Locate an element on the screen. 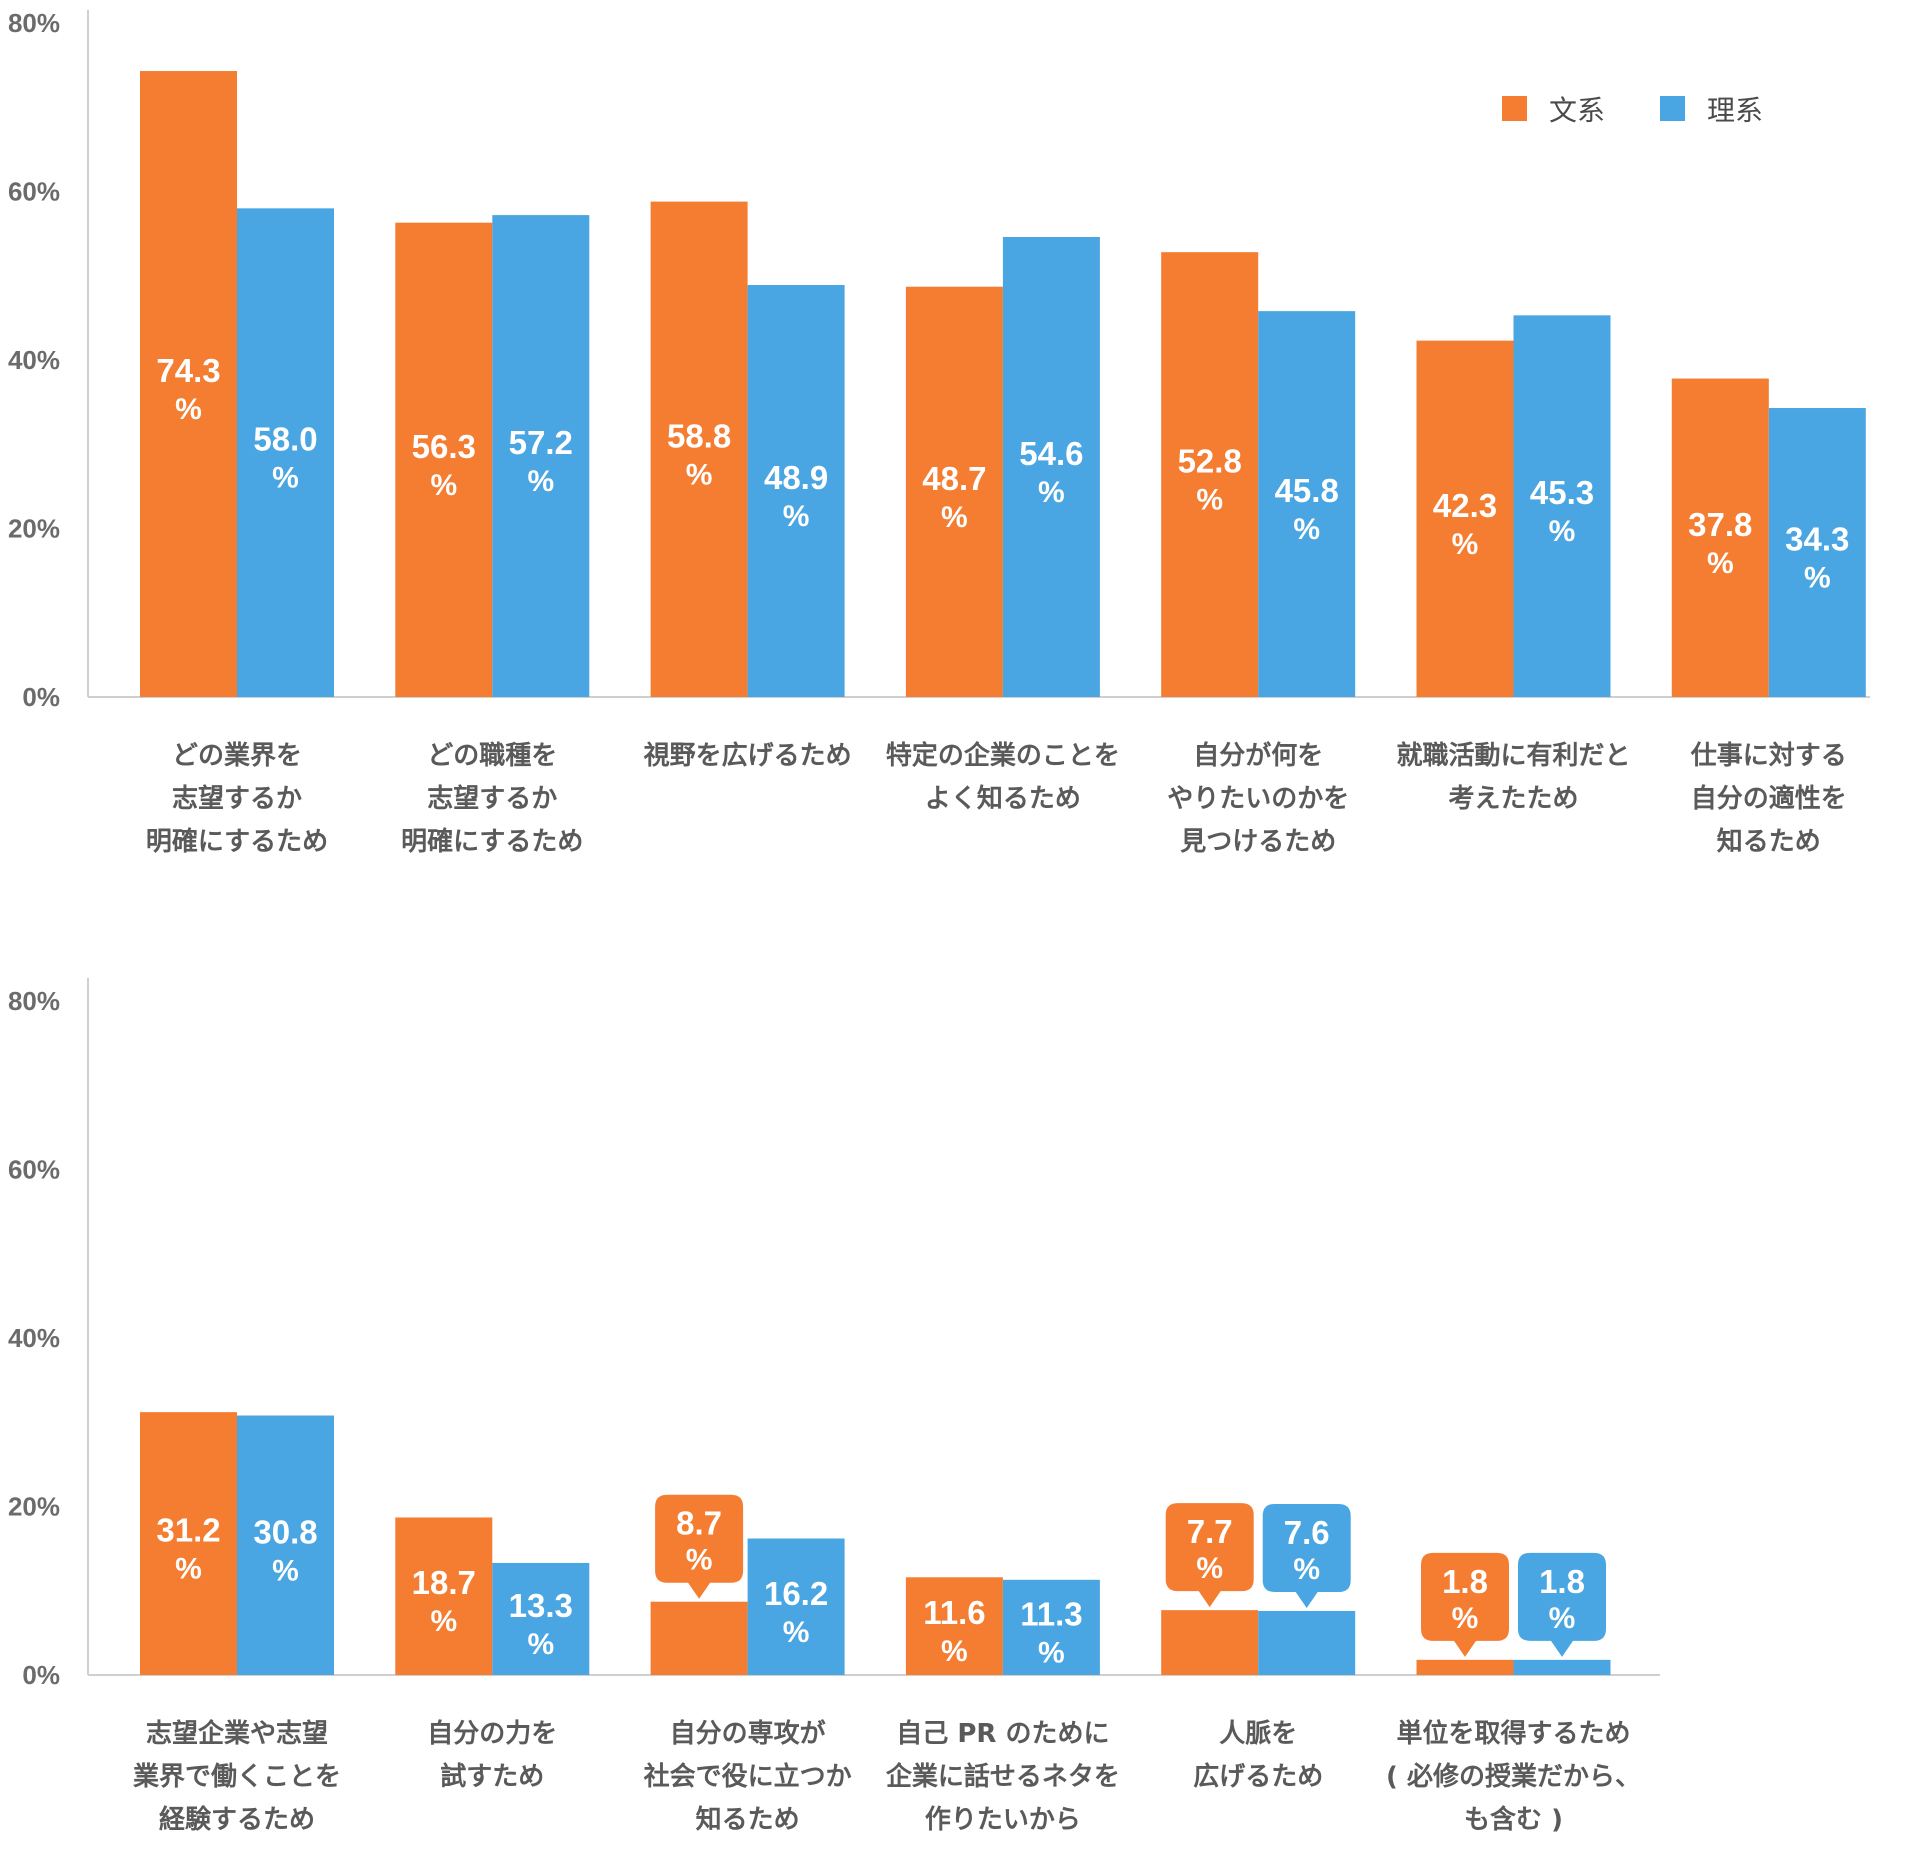  category-label: 試すため is located at coordinates (492, 1776).